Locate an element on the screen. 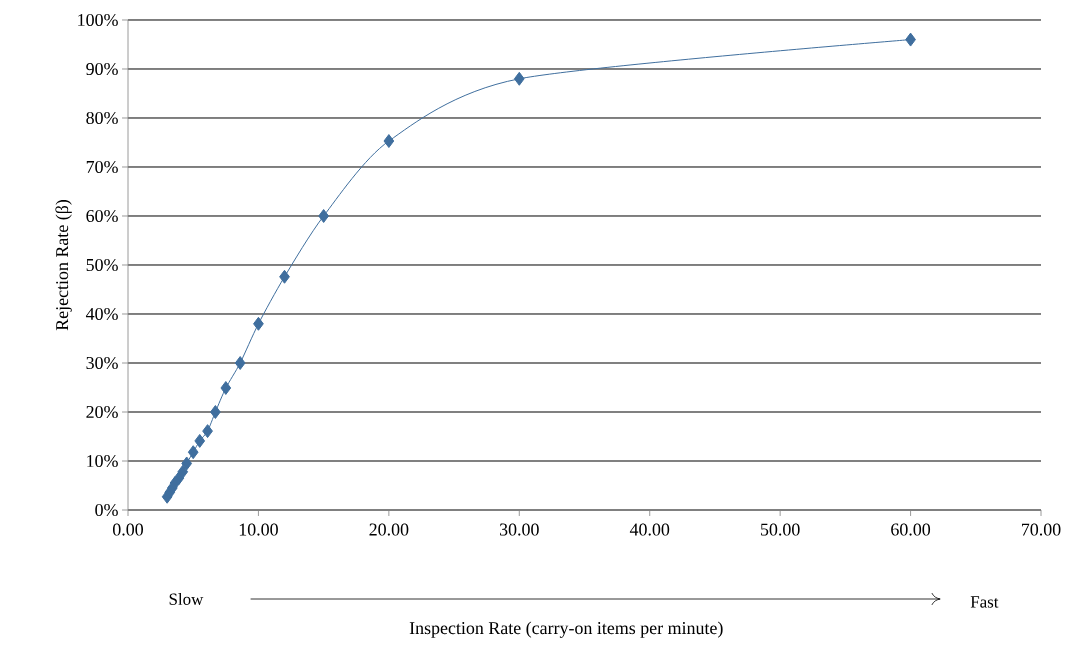 This screenshot has width=1084, height=661. y-tick-label: 100% is located at coordinates (98, 20).